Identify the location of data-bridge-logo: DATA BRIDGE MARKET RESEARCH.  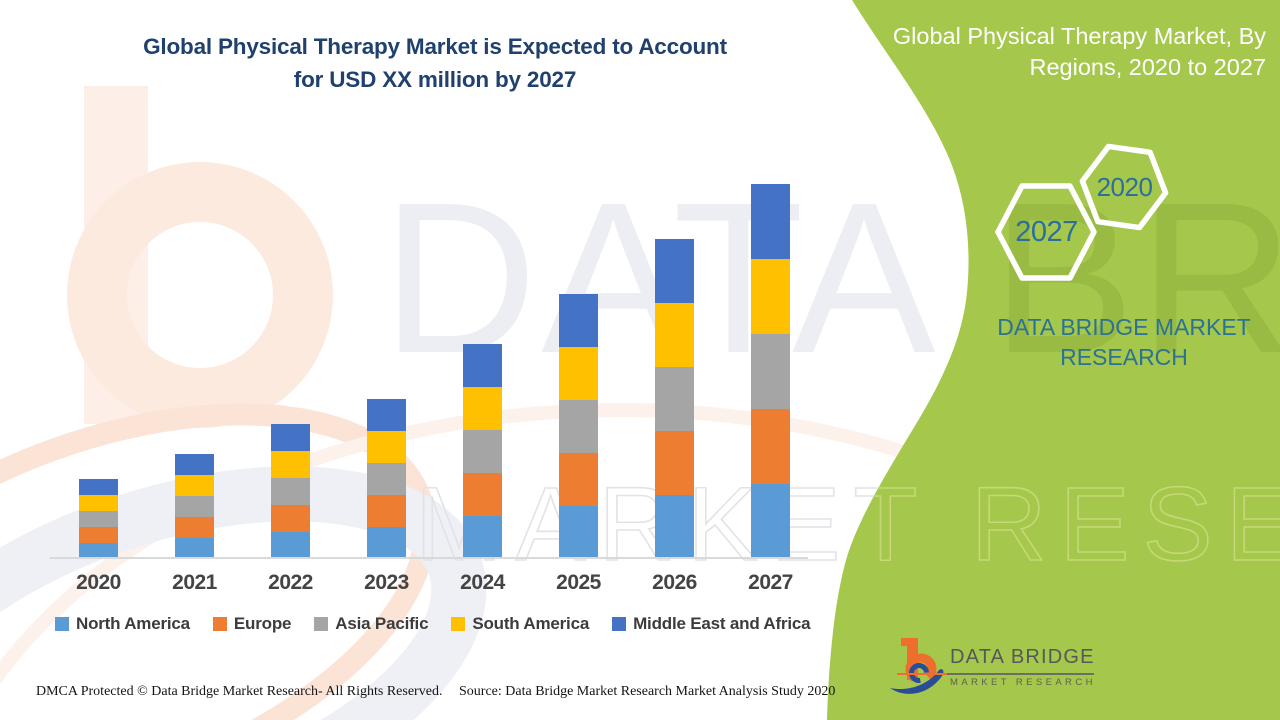
(994, 666).